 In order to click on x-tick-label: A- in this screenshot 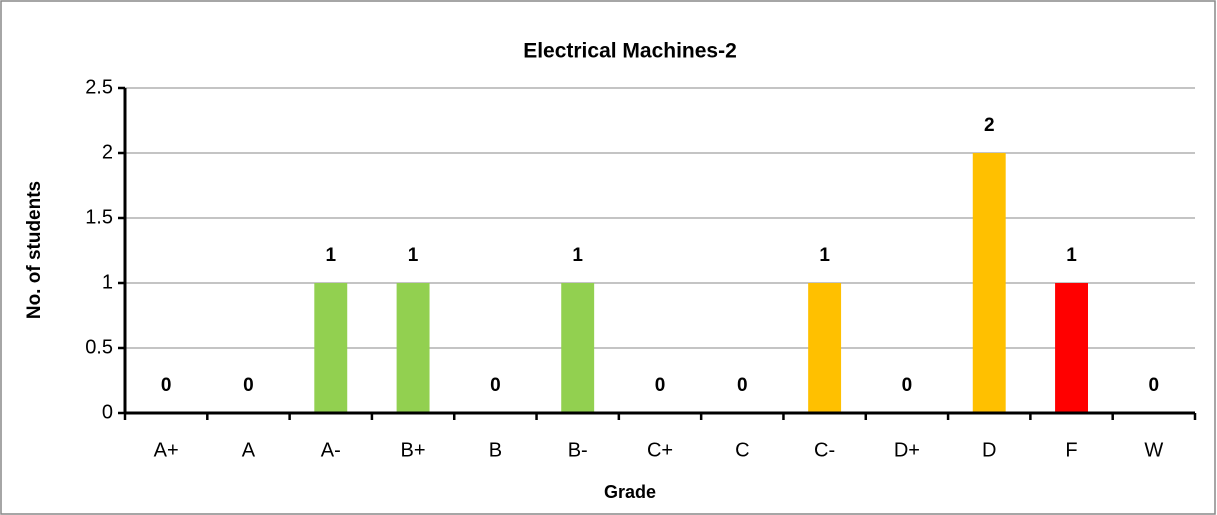, I will do `click(331, 450)`.